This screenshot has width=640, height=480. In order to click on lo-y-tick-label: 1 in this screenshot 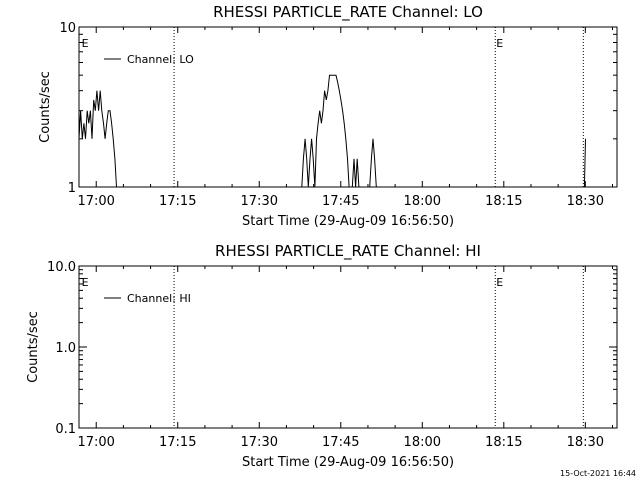, I will do `click(72, 188)`.